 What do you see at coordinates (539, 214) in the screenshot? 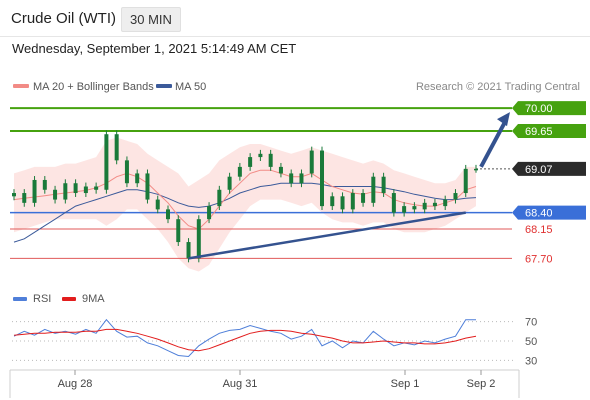
I see `level-label-68.40: 68.40` at bounding box center [539, 214].